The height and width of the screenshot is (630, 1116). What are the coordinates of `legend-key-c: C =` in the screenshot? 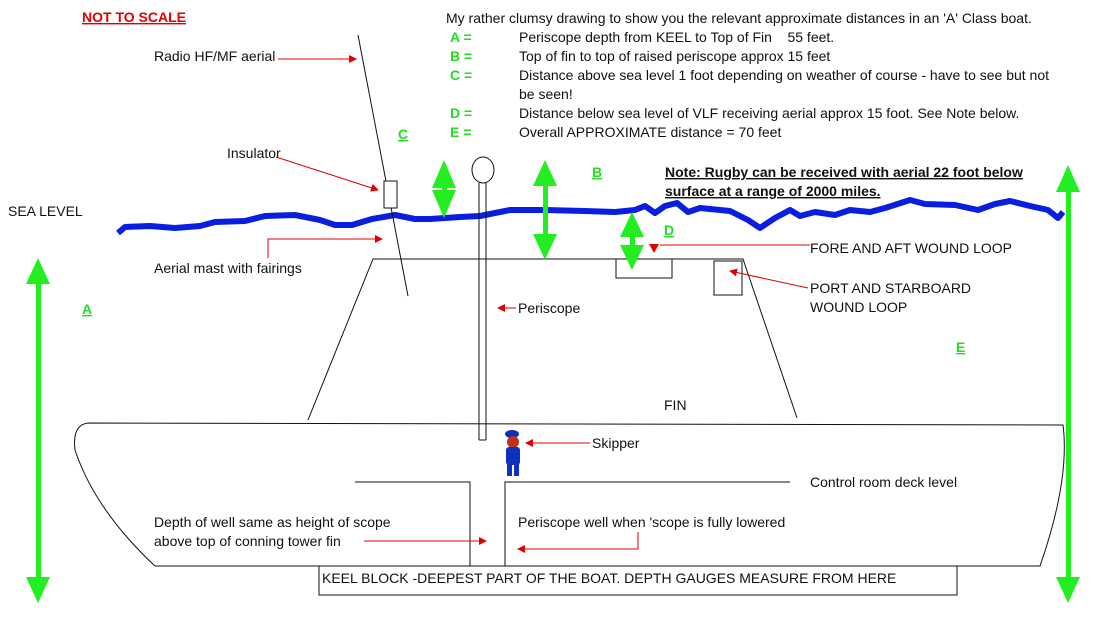 It's located at (461, 75).